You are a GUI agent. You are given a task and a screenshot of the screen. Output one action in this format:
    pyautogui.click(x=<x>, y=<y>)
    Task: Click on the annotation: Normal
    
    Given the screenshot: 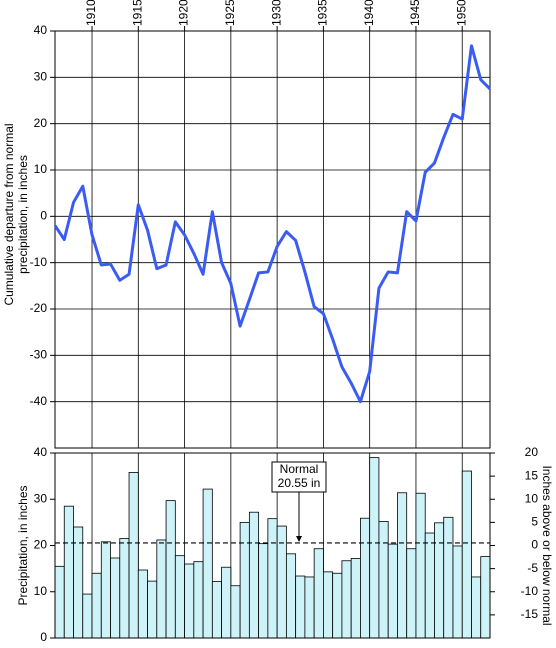 What is the action you would take?
    pyautogui.click(x=299, y=469)
    